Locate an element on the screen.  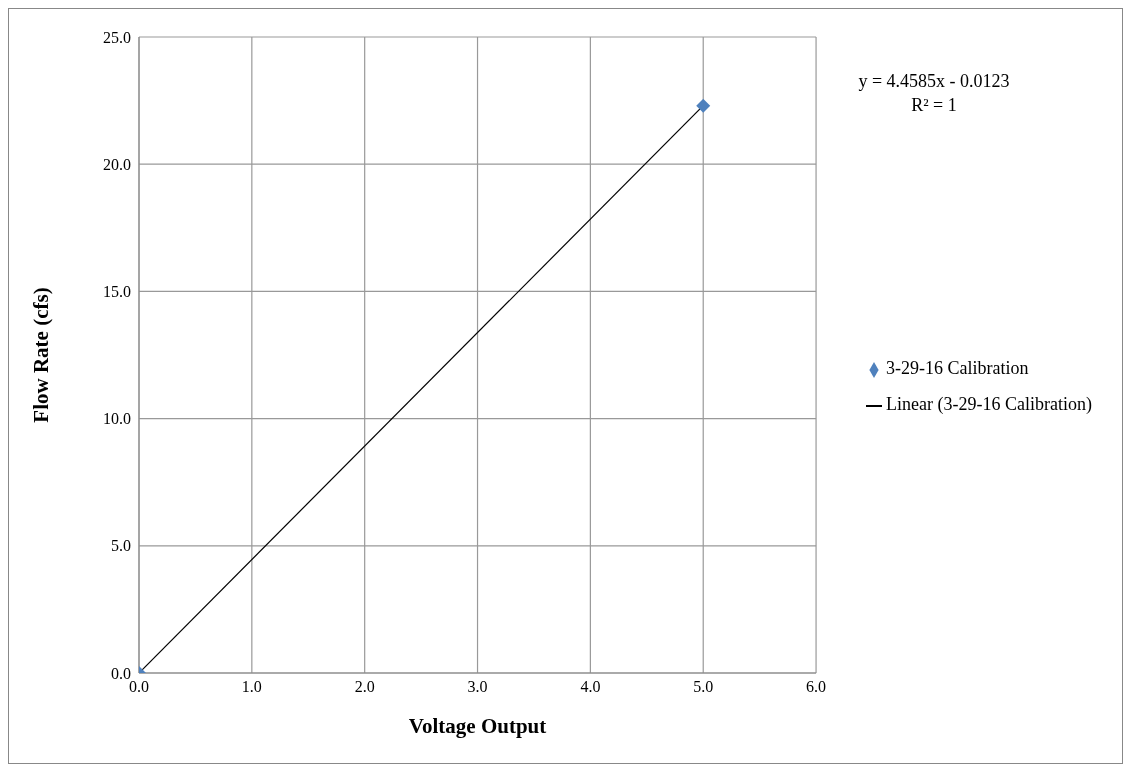
y-tick-label: 10.0 is located at coordinates (117, 419).